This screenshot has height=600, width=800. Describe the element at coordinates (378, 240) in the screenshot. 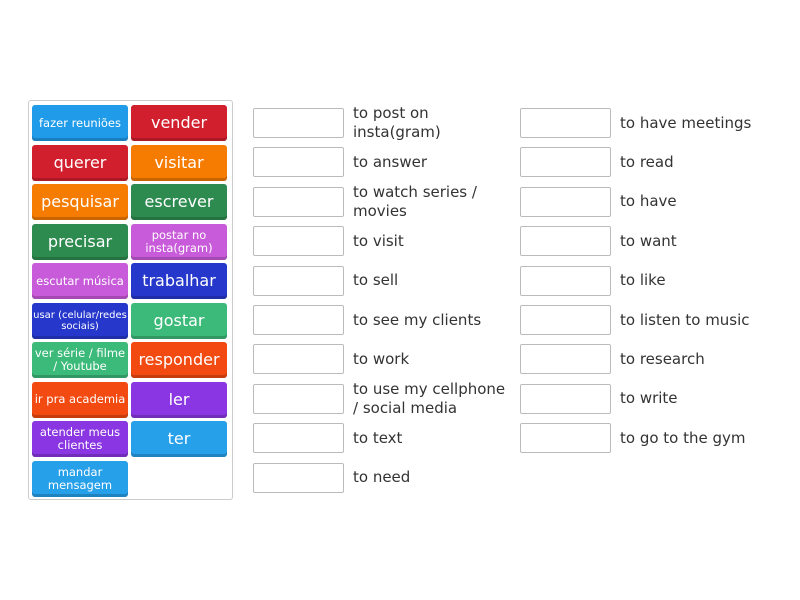

I see `target-label: to visit` at that location.